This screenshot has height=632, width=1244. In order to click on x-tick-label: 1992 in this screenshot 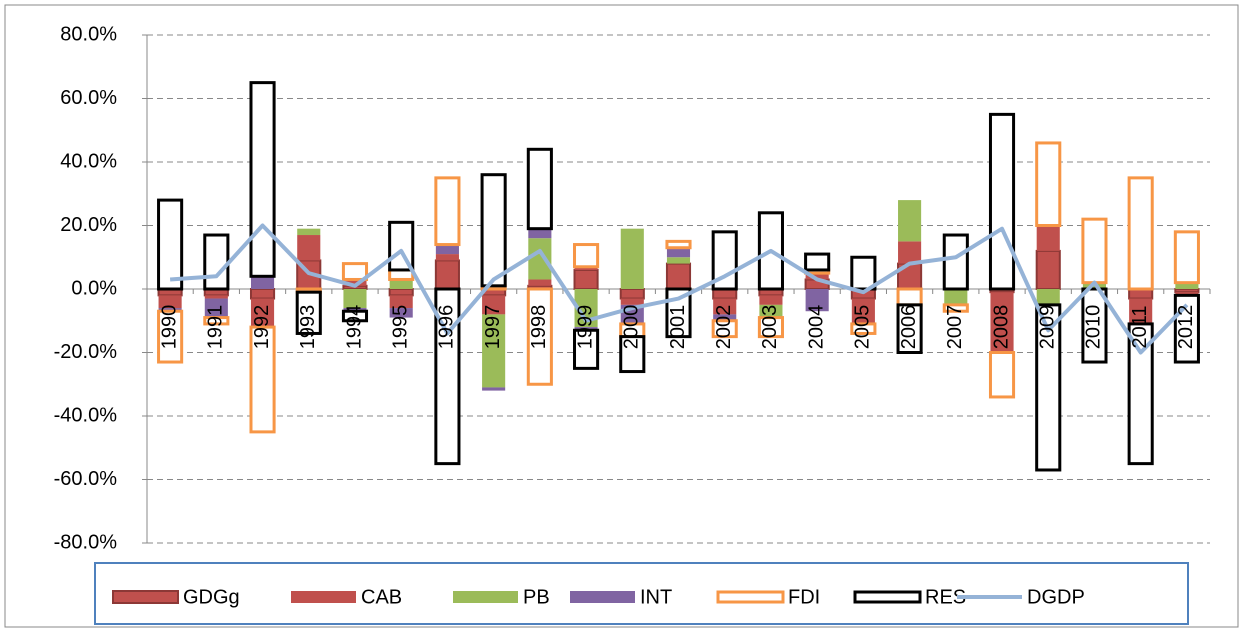, I will do `click(262, 327)`.